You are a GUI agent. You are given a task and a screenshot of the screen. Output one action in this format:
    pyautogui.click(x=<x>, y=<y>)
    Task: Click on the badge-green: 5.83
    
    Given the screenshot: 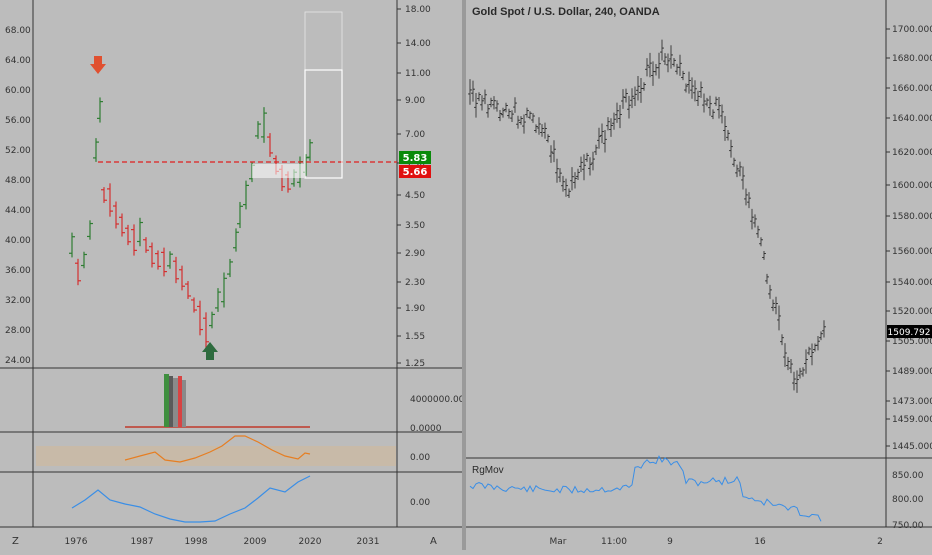 What is the action you would take?
    pyautogui.click(x=415, y=158)
    